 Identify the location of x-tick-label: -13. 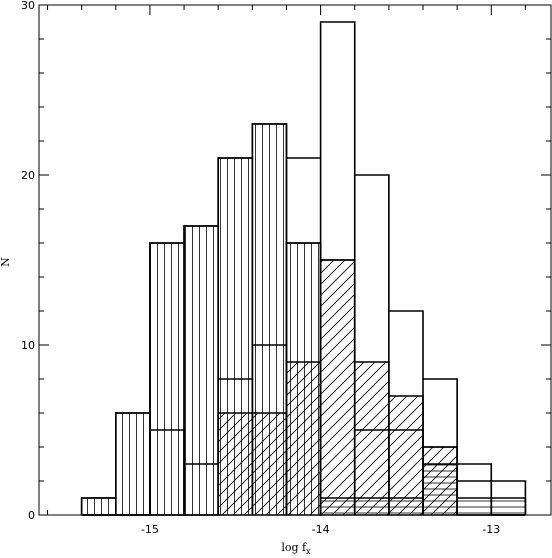
(491, 529).